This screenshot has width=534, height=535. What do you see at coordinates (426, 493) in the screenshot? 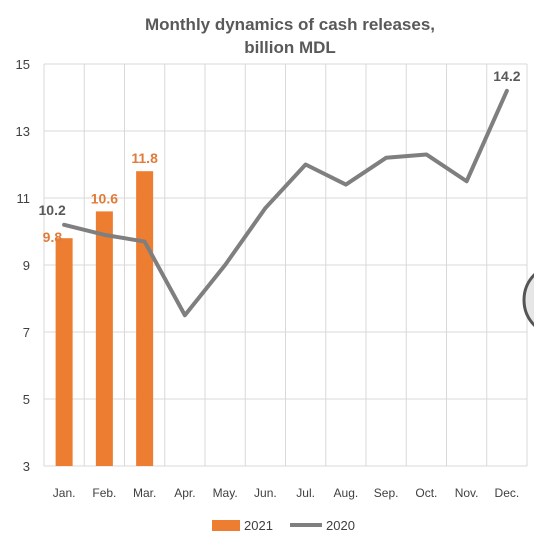
I see `x-tick-label: Oct.` at bounding box center [426, 493].